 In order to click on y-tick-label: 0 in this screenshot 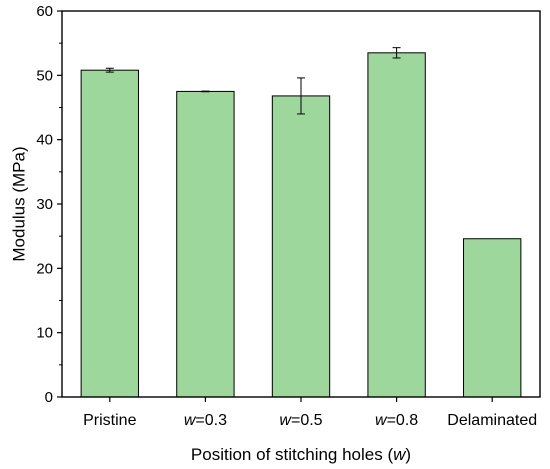, I will do `click(49, 397)`.